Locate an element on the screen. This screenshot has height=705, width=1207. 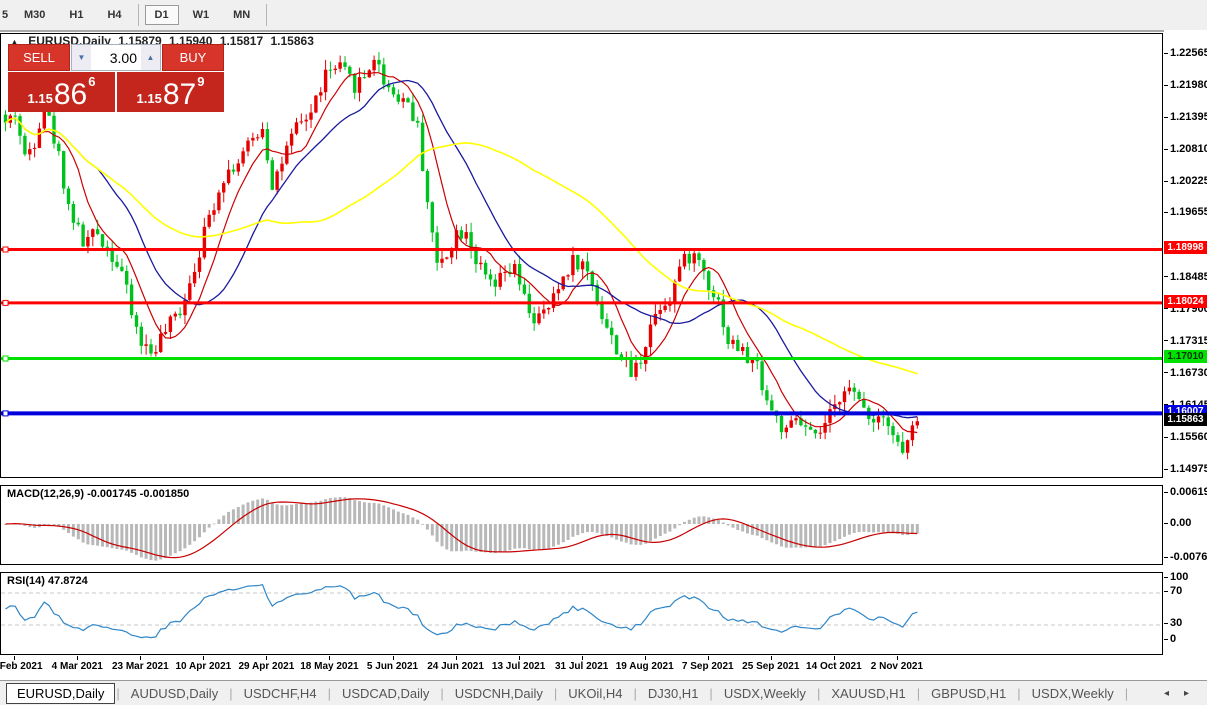
price-tick: 1.15560 is located at coordinates (1185, 437).